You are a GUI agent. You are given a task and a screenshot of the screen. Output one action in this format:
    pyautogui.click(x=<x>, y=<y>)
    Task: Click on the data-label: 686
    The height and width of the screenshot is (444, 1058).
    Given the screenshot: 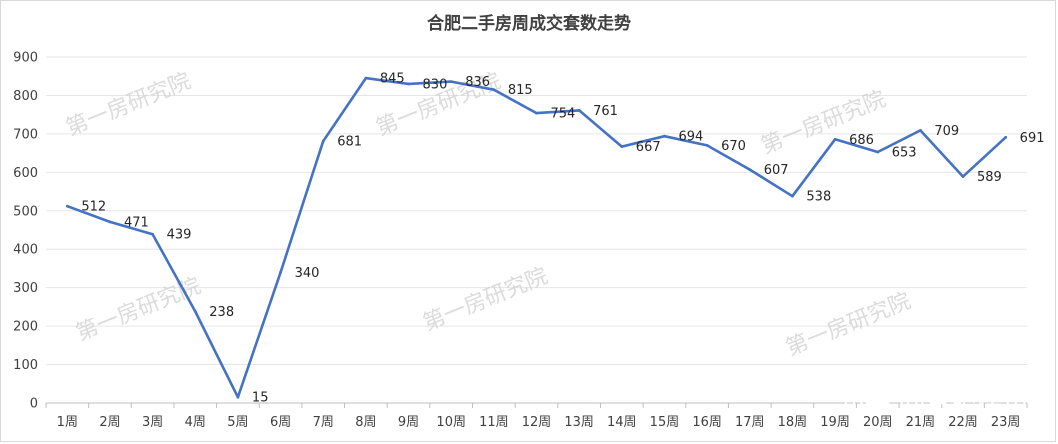 What is the action you would take?
    pyautogui.click(x=861, y=140)
    